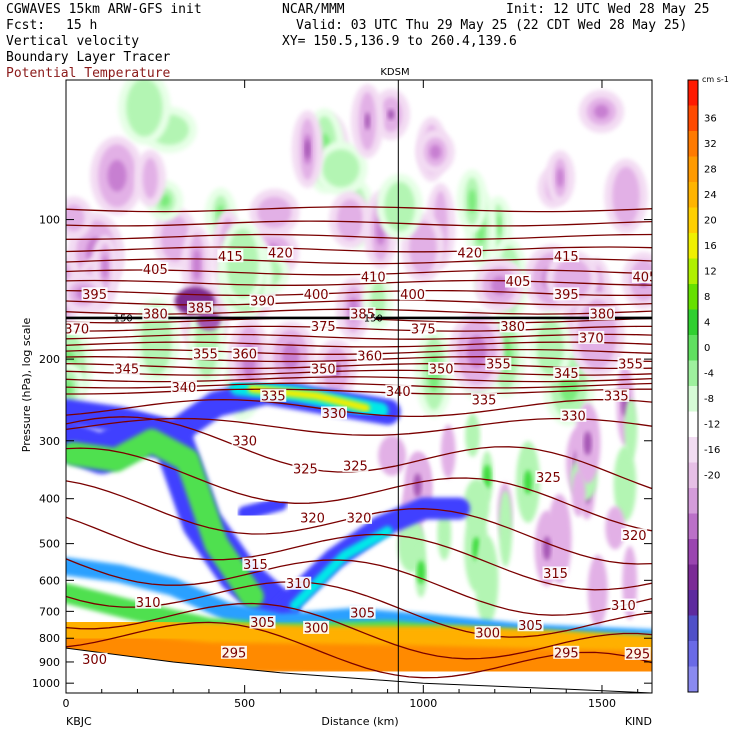 The image size is (740, 740). I want to click on theta-label: 360, so click(369, 357).